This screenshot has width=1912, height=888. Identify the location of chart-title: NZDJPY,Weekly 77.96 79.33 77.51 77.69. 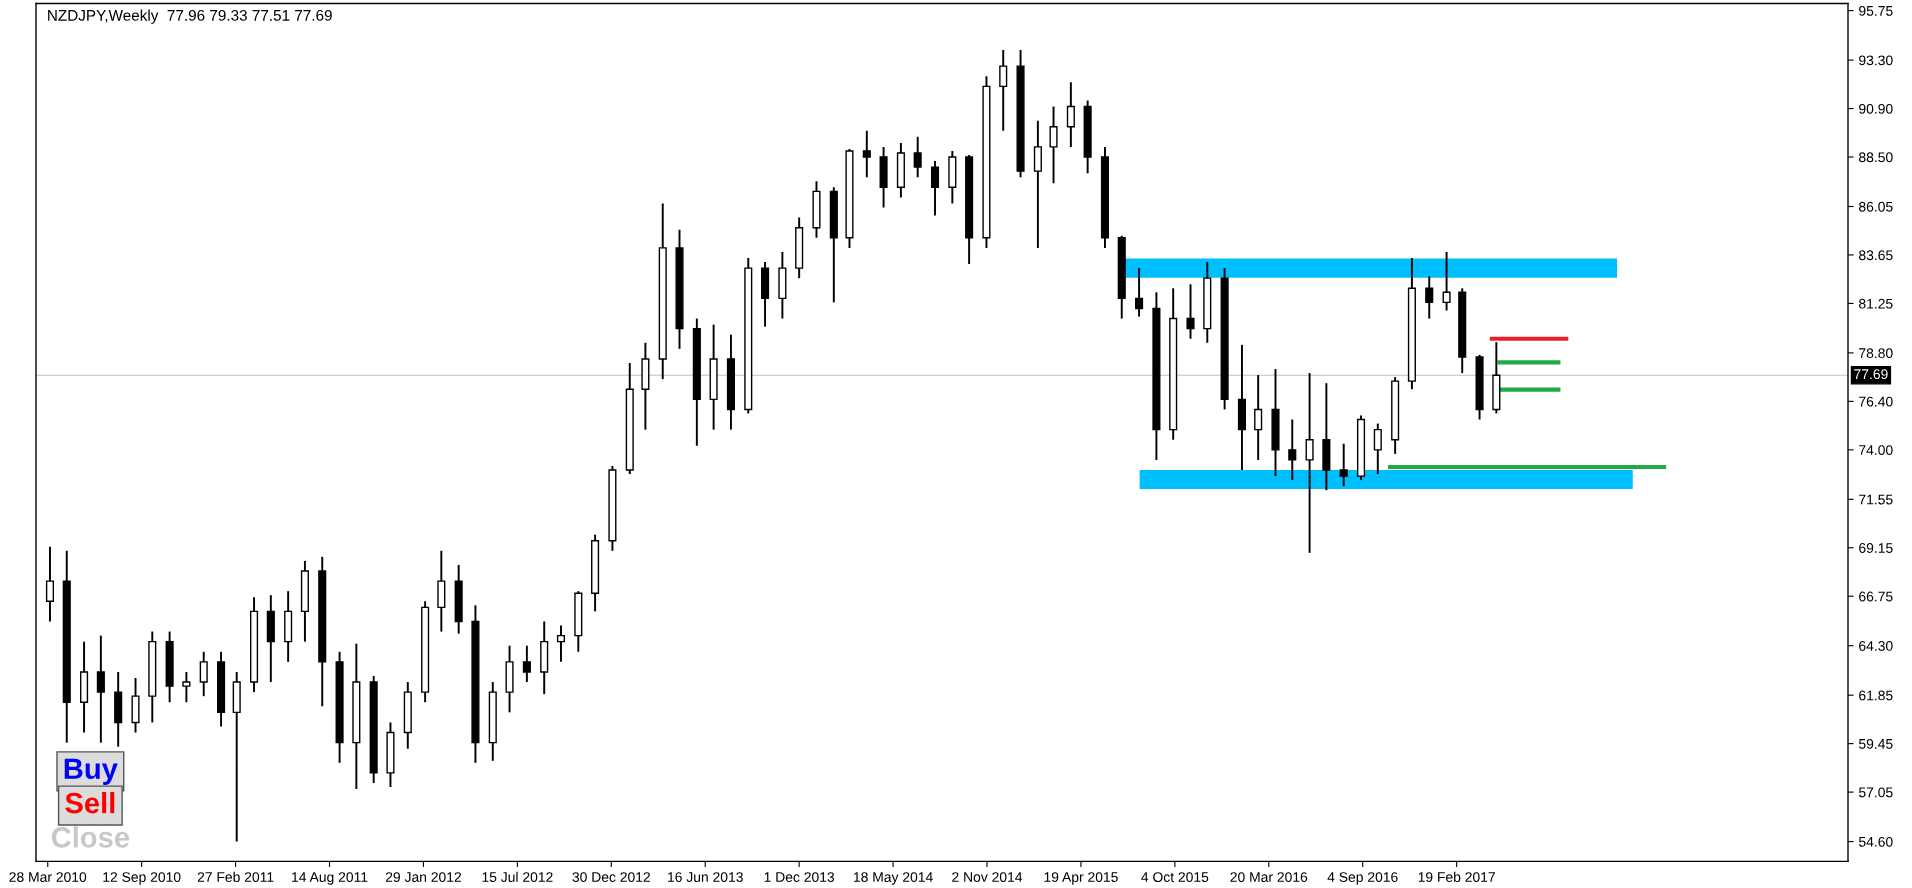
(190, 16).